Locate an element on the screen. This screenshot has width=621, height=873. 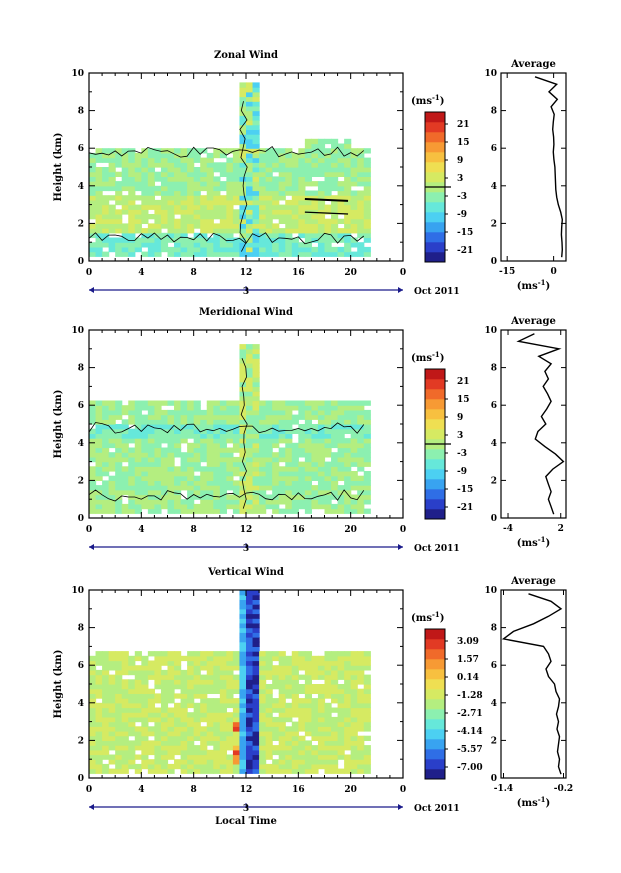
colorbar-unit: (ms-1) is located at coordinates (427, 617).